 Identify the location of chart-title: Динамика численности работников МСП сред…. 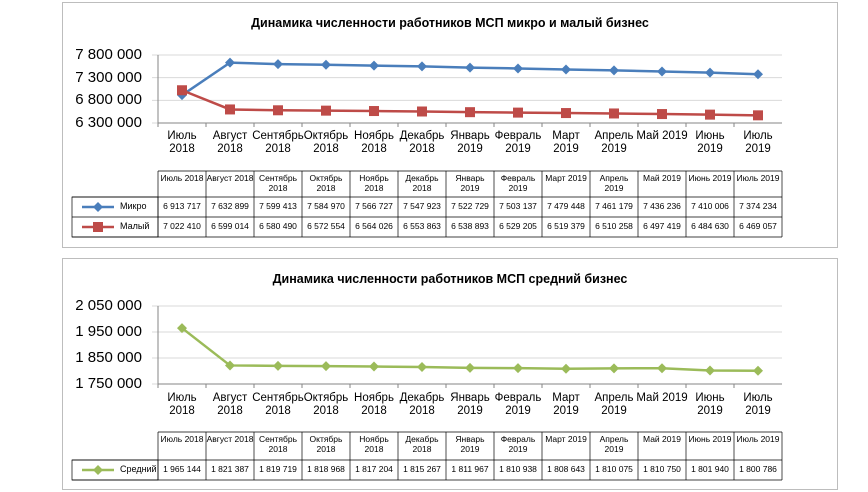
(450, 279).